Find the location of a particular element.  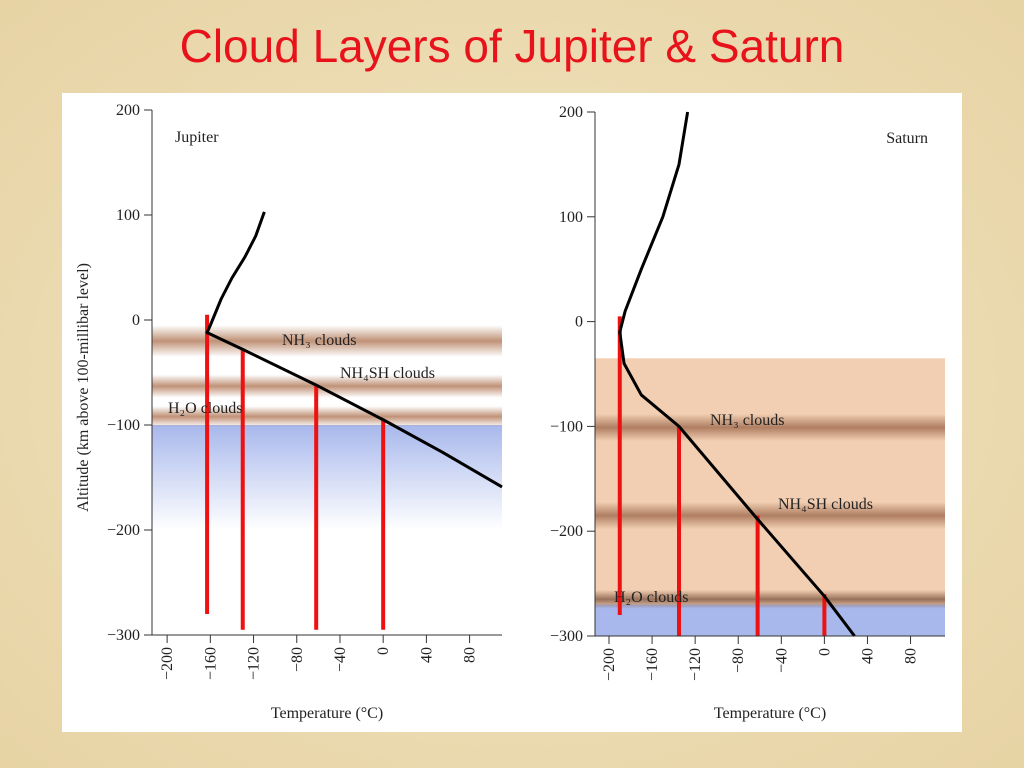

plot-title: Jupiter is located at coordinates (197, 137).